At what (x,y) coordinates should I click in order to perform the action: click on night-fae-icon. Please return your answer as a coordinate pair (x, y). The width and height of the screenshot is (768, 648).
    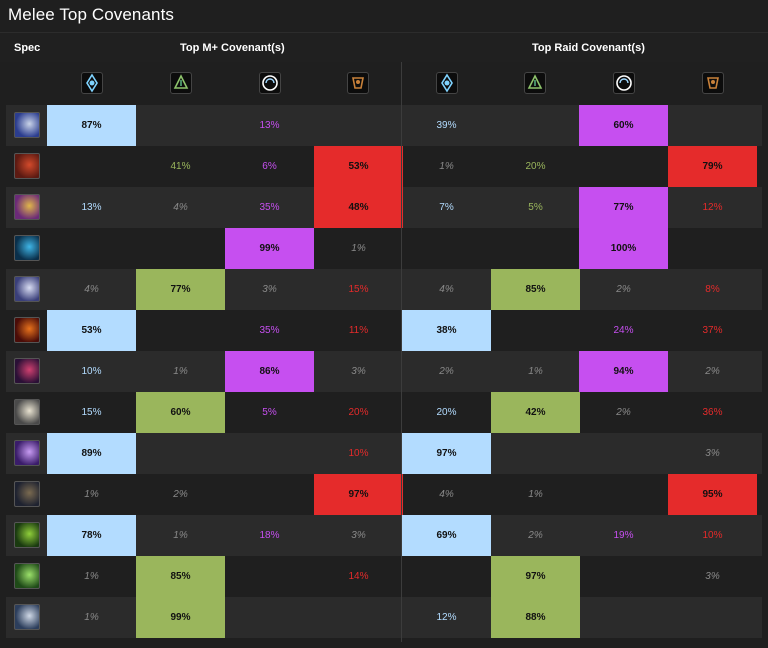
    Looking at the image, I should click on (624, 83).